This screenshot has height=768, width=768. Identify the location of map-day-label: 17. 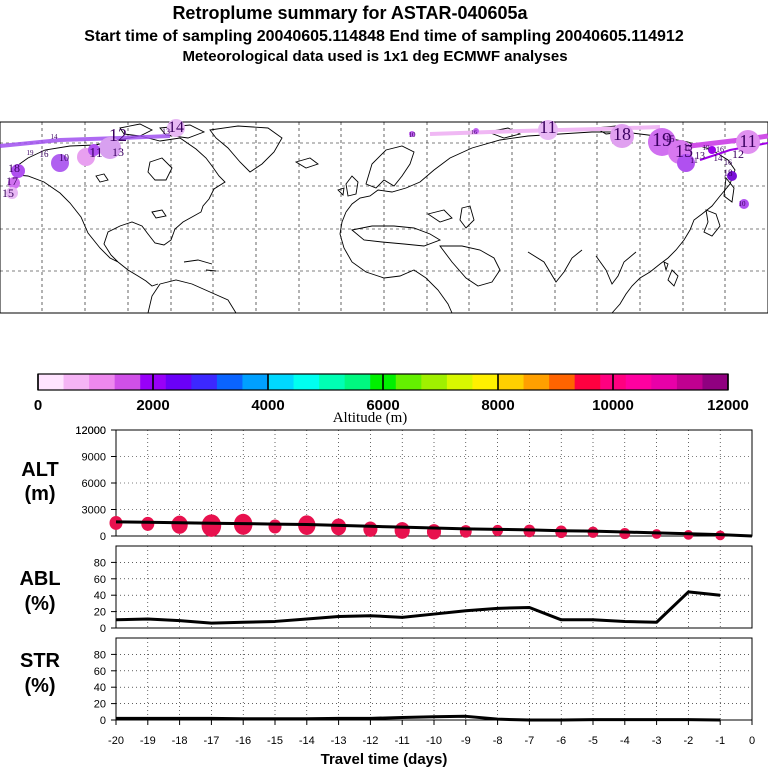
(12, 181).